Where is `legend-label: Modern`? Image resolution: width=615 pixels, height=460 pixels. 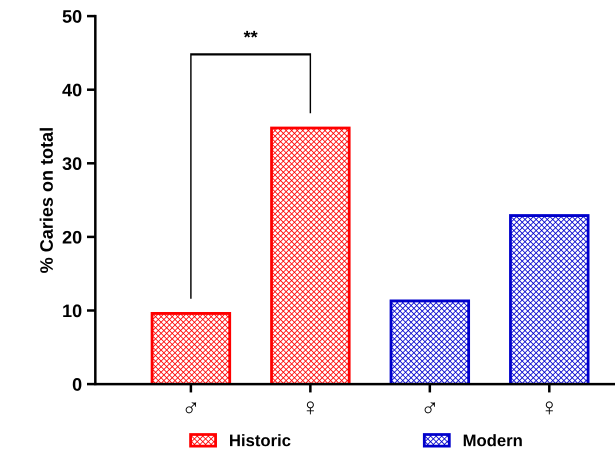
legend-label: Modern is located at coordinates (493, 440).